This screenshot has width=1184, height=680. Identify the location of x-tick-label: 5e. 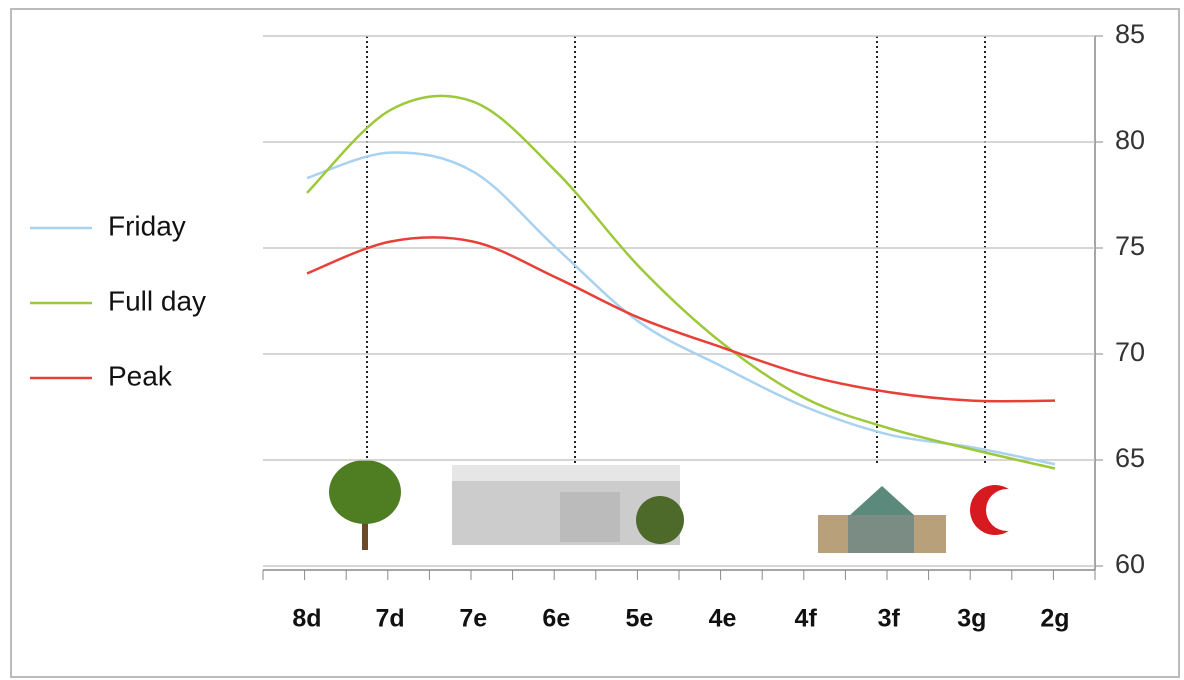
(640, 619).